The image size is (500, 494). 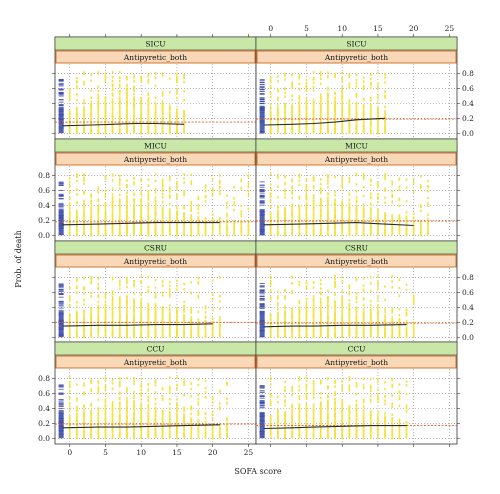 What do you see at coordinates (378, 28) in the screenshot?
I see `x-tick-label-top: 15` at bounding box center [378, 28].